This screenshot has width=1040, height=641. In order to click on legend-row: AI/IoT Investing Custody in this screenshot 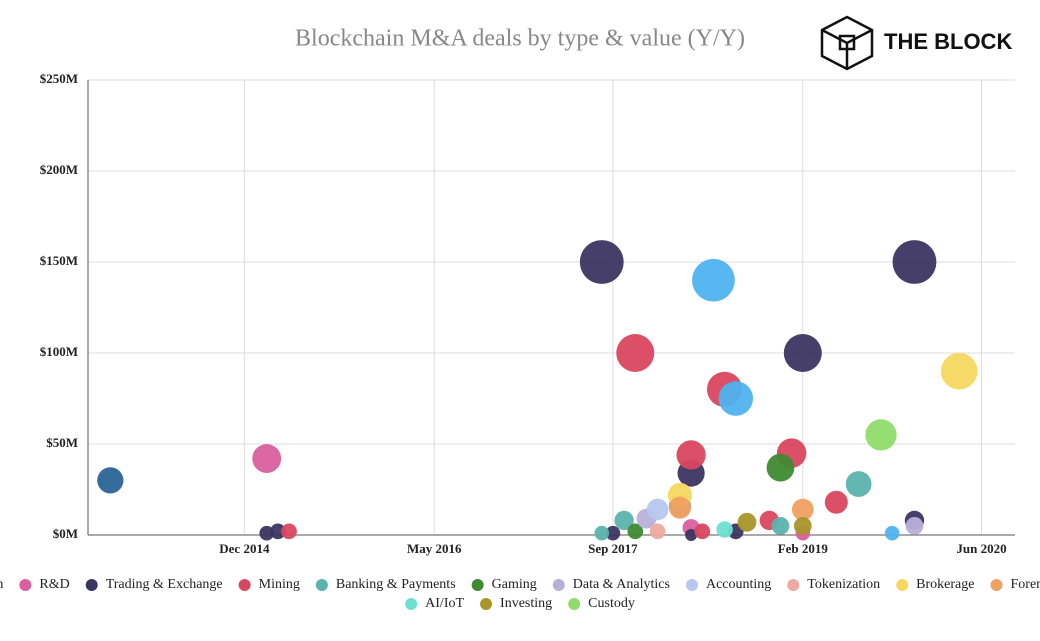, I will do `click(520, 603)`.